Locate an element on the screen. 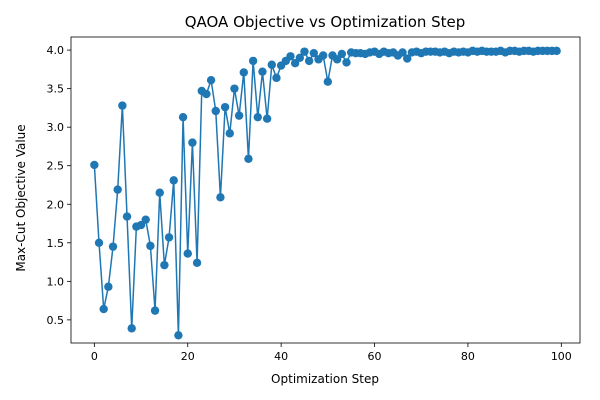 This screenshot has height=400, width=600. y-tick-label: 2.0 is located at coordinates (56, 204).